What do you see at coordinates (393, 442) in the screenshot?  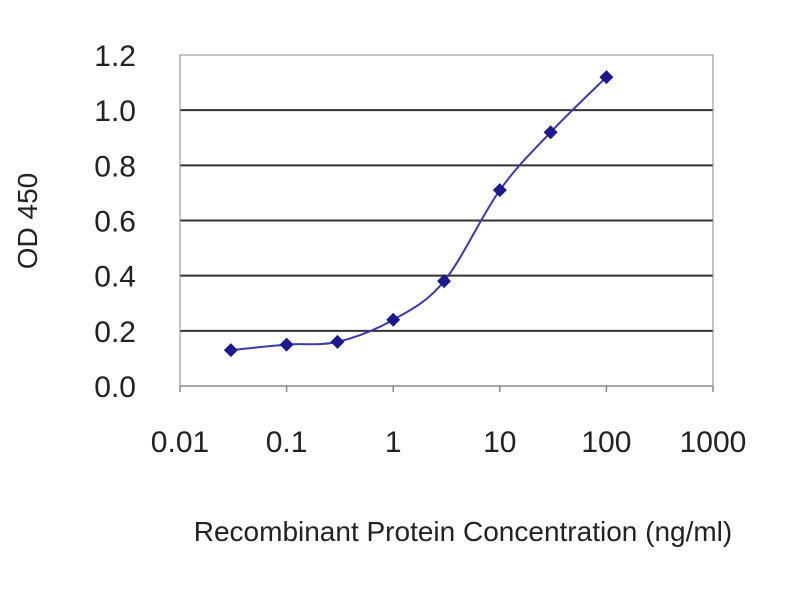 I see `x-tick-label: 1` at bounding box center [393, 442].